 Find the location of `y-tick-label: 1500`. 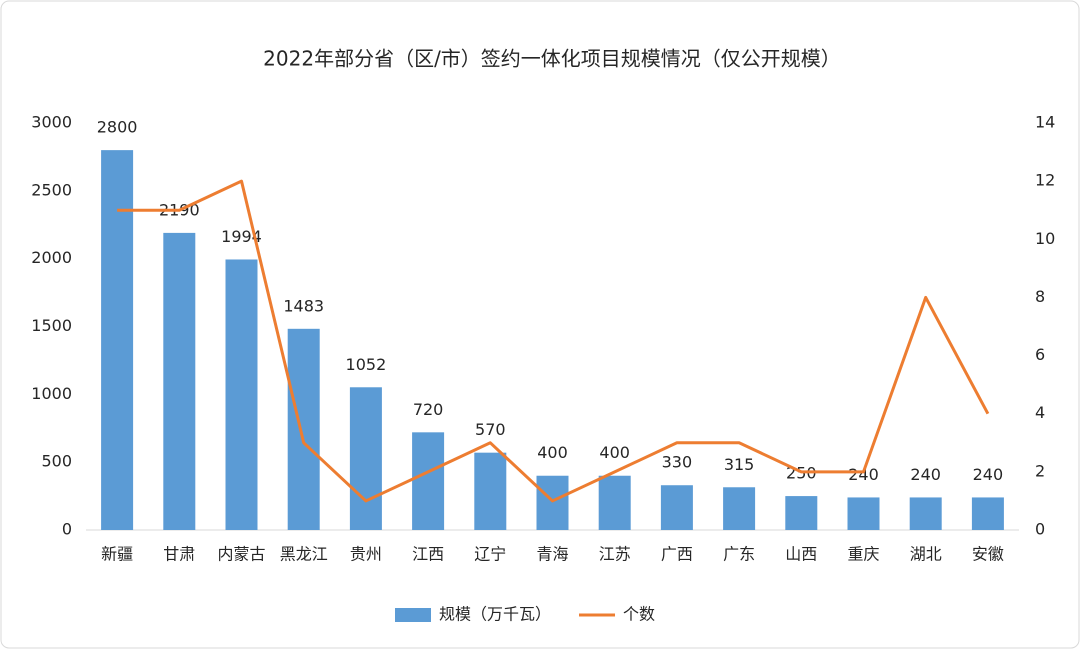

y-tick-label: 1500 is located at coordinates (51, 325).